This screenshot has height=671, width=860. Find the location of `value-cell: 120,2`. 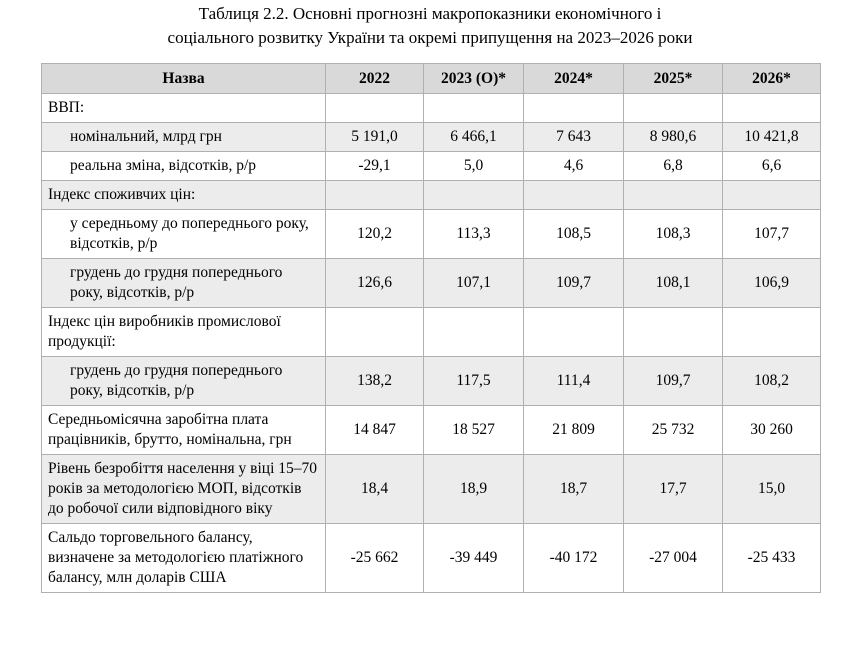

value-cell: 120,2 is located at coordinates (374, 234).